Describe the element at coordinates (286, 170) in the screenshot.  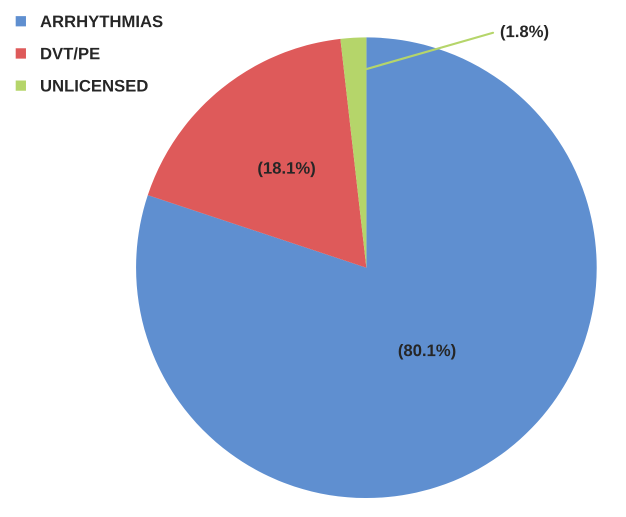
I see `data-label: (18.1%)` at that location.